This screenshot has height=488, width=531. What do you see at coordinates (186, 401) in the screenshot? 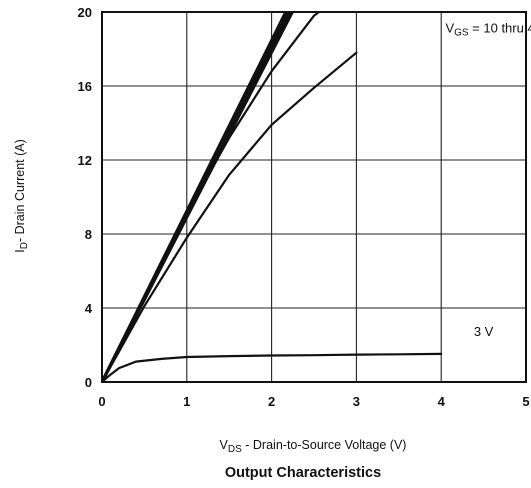
I see `x-tick-label: 1` at bounding box center [186, 401].